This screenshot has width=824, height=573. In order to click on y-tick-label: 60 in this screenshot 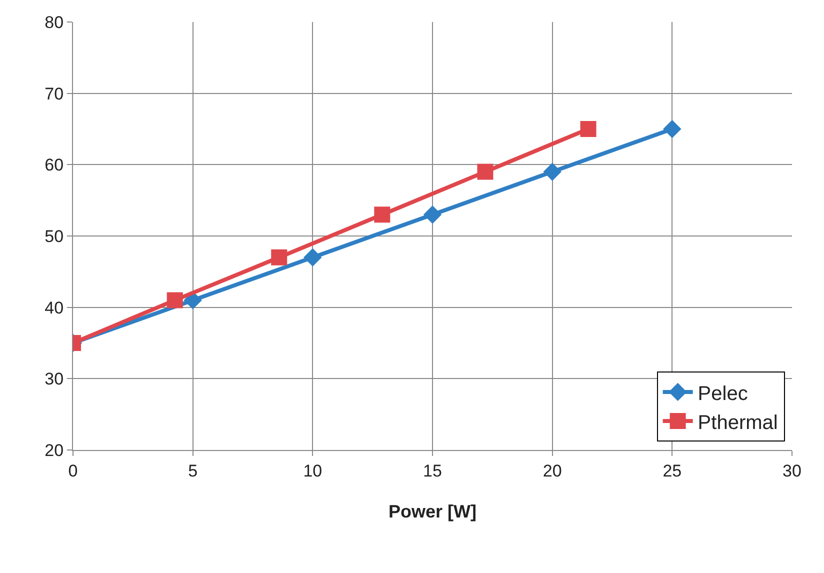, I will do `click(54, 165)`.